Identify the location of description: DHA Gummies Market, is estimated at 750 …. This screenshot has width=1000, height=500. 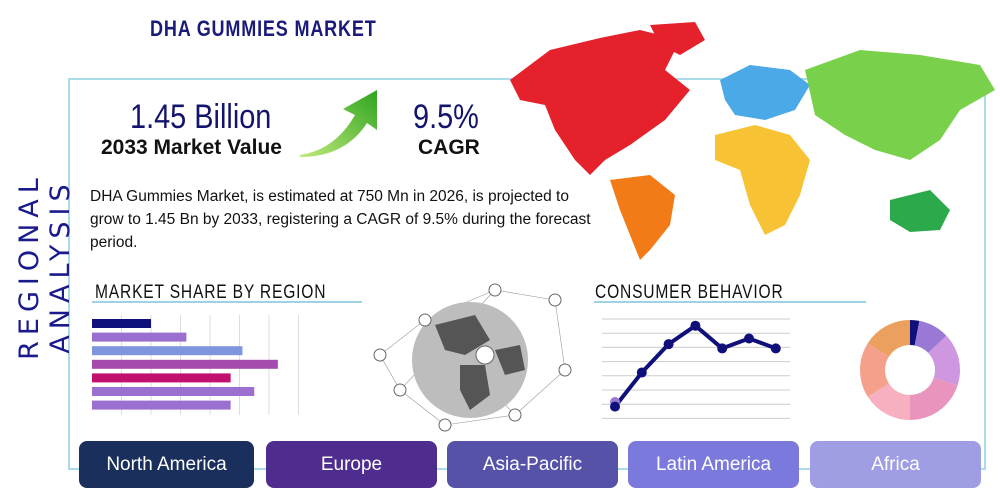
(340, 219).